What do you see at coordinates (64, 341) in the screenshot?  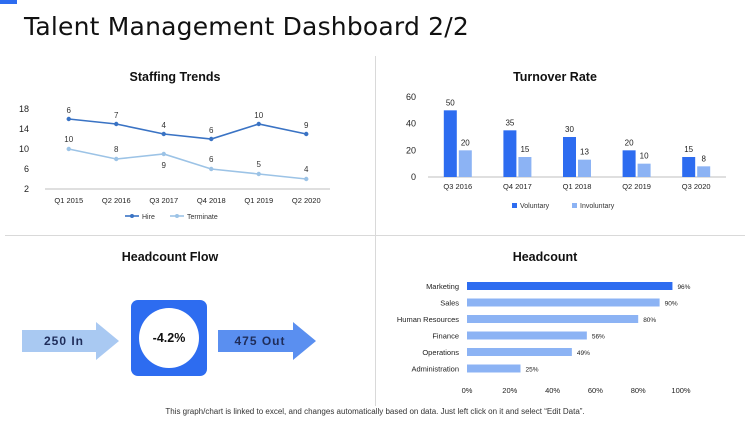 I see `headcount-in-label: 250 In` at bounding box center [64, 341].